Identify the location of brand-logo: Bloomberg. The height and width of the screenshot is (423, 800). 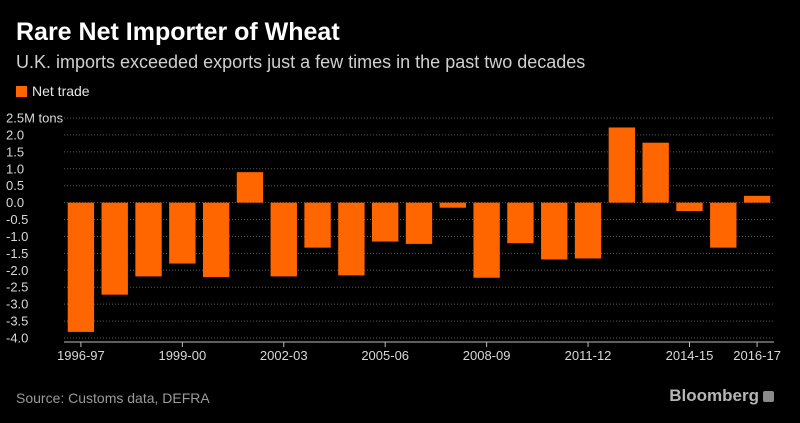
(721, 396).